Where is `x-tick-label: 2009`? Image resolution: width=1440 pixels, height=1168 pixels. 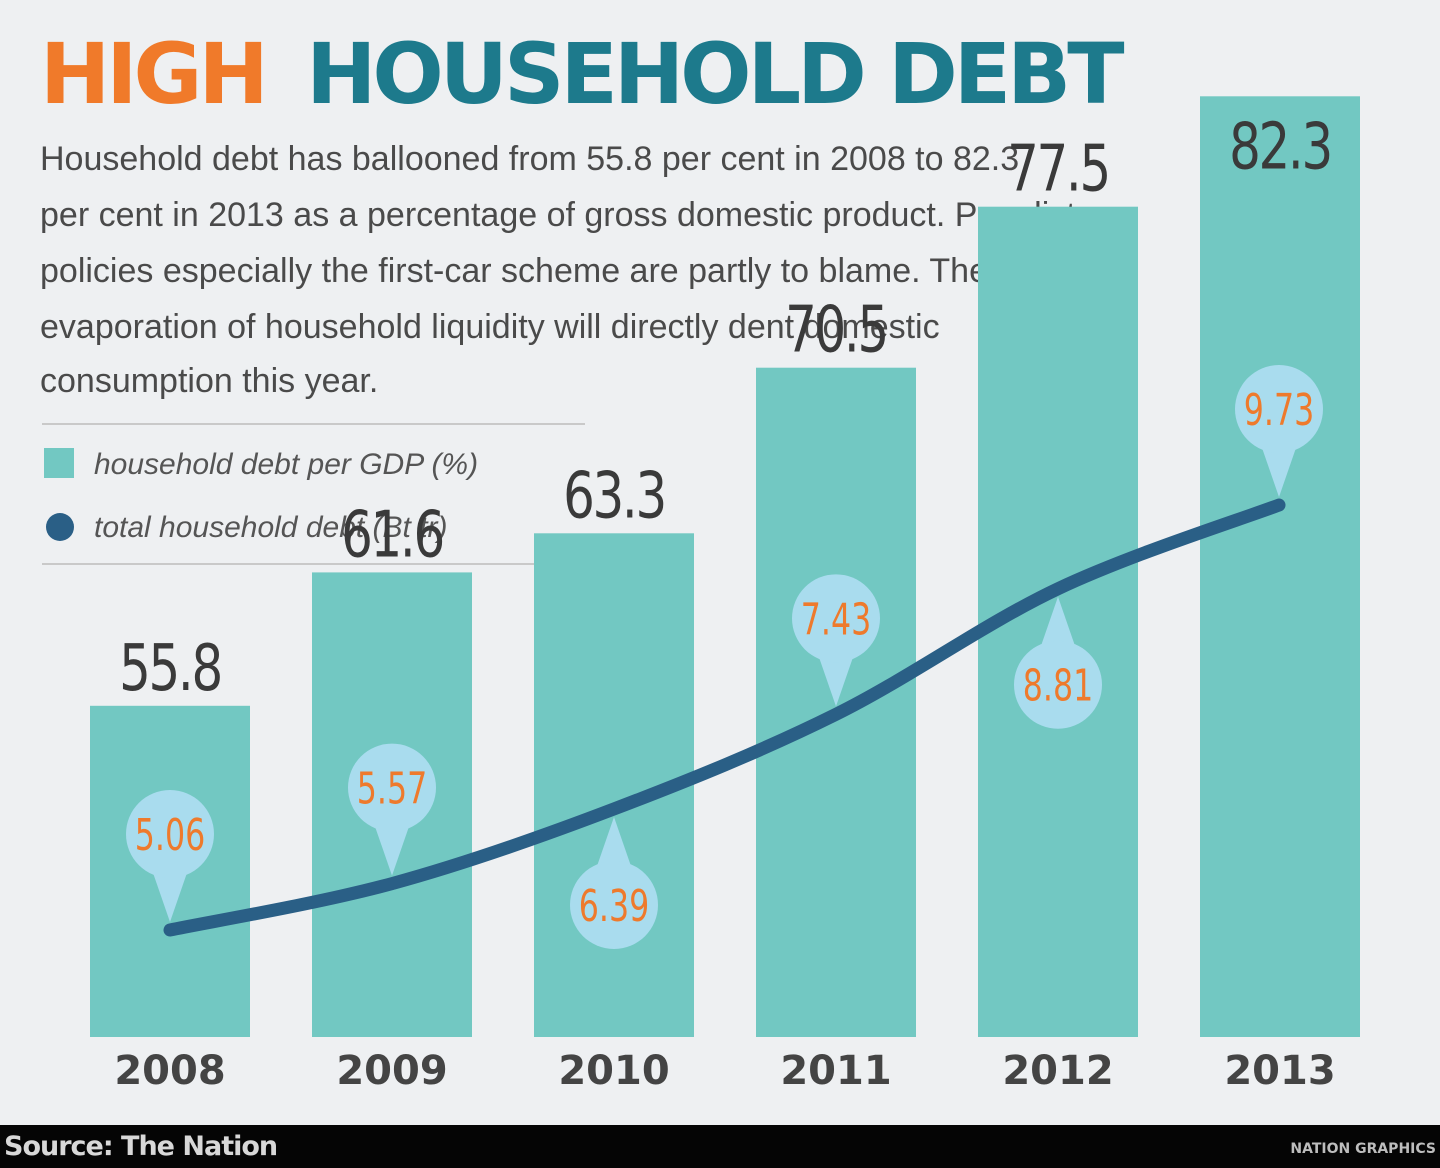 x-tick-label: 2009 is located at coordinates (391, 1071).